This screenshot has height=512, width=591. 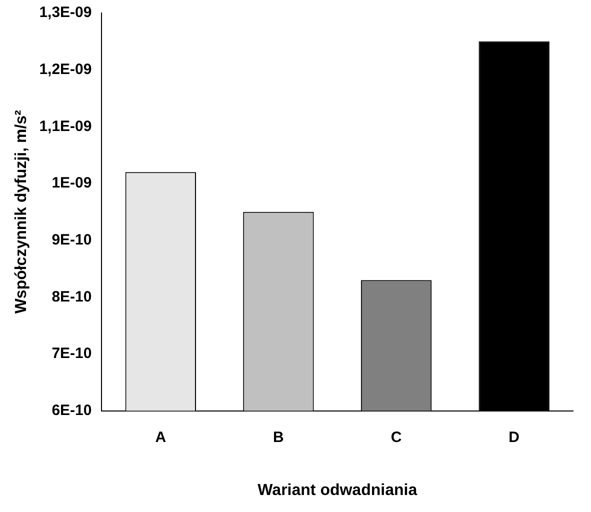 I want to click on x-axis-title: Wariant odwadniania, so click(x=338, y=490).